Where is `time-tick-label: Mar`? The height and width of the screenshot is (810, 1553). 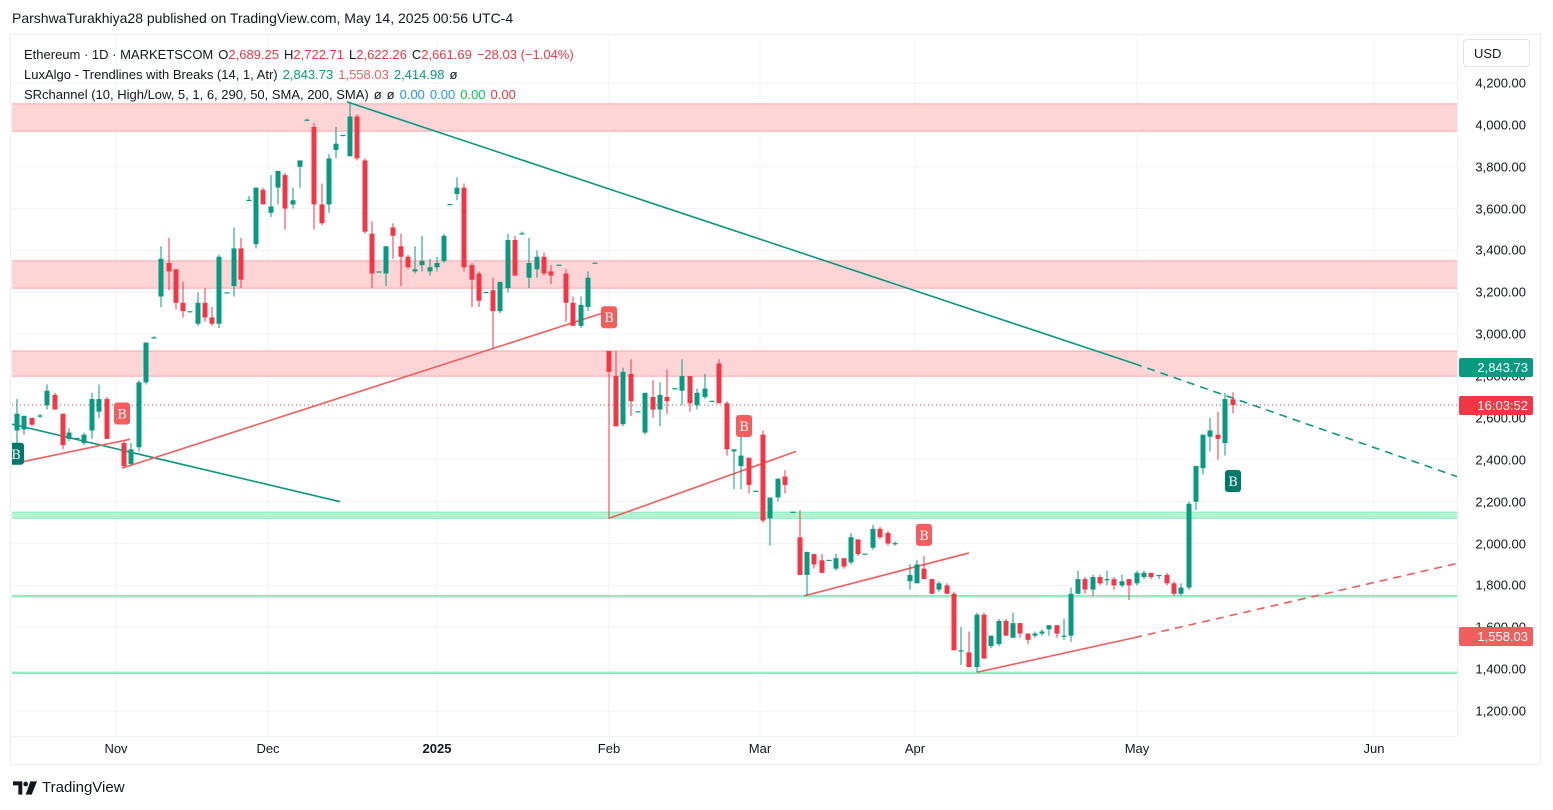
time-tick-label: Mar is located at coordinates (760, 748).